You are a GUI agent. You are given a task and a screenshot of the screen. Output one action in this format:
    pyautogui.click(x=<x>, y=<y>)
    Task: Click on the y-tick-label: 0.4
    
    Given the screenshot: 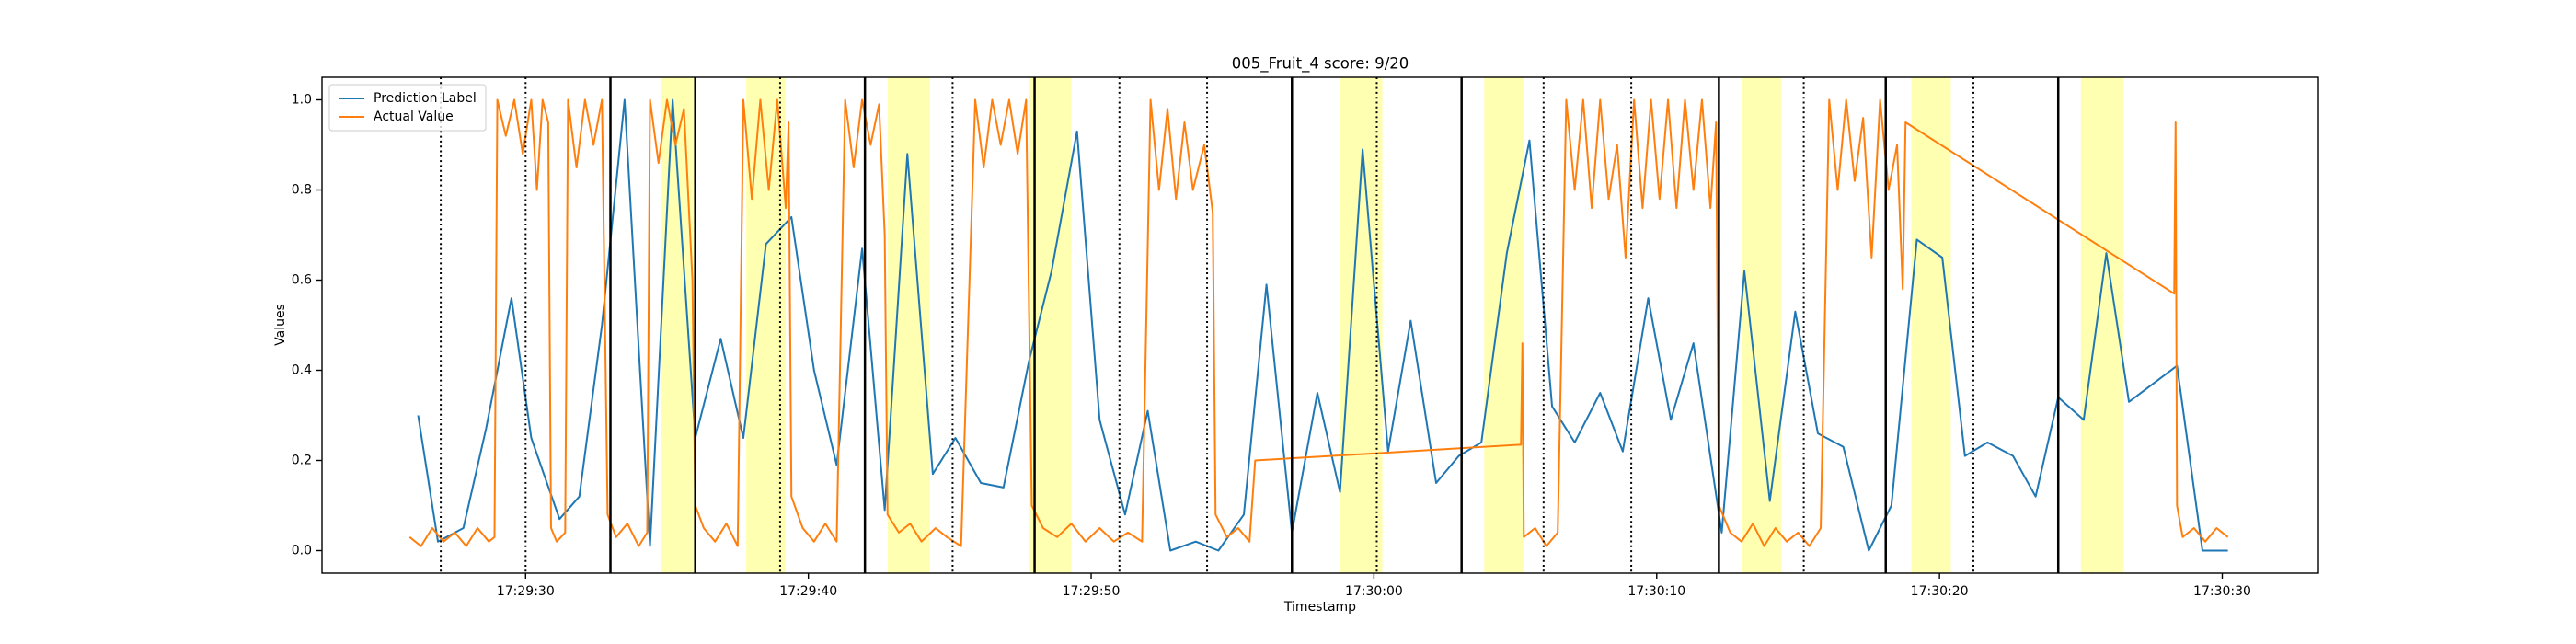 What is the action you would take?
    pyautogui.click(x=302, y=370)
    